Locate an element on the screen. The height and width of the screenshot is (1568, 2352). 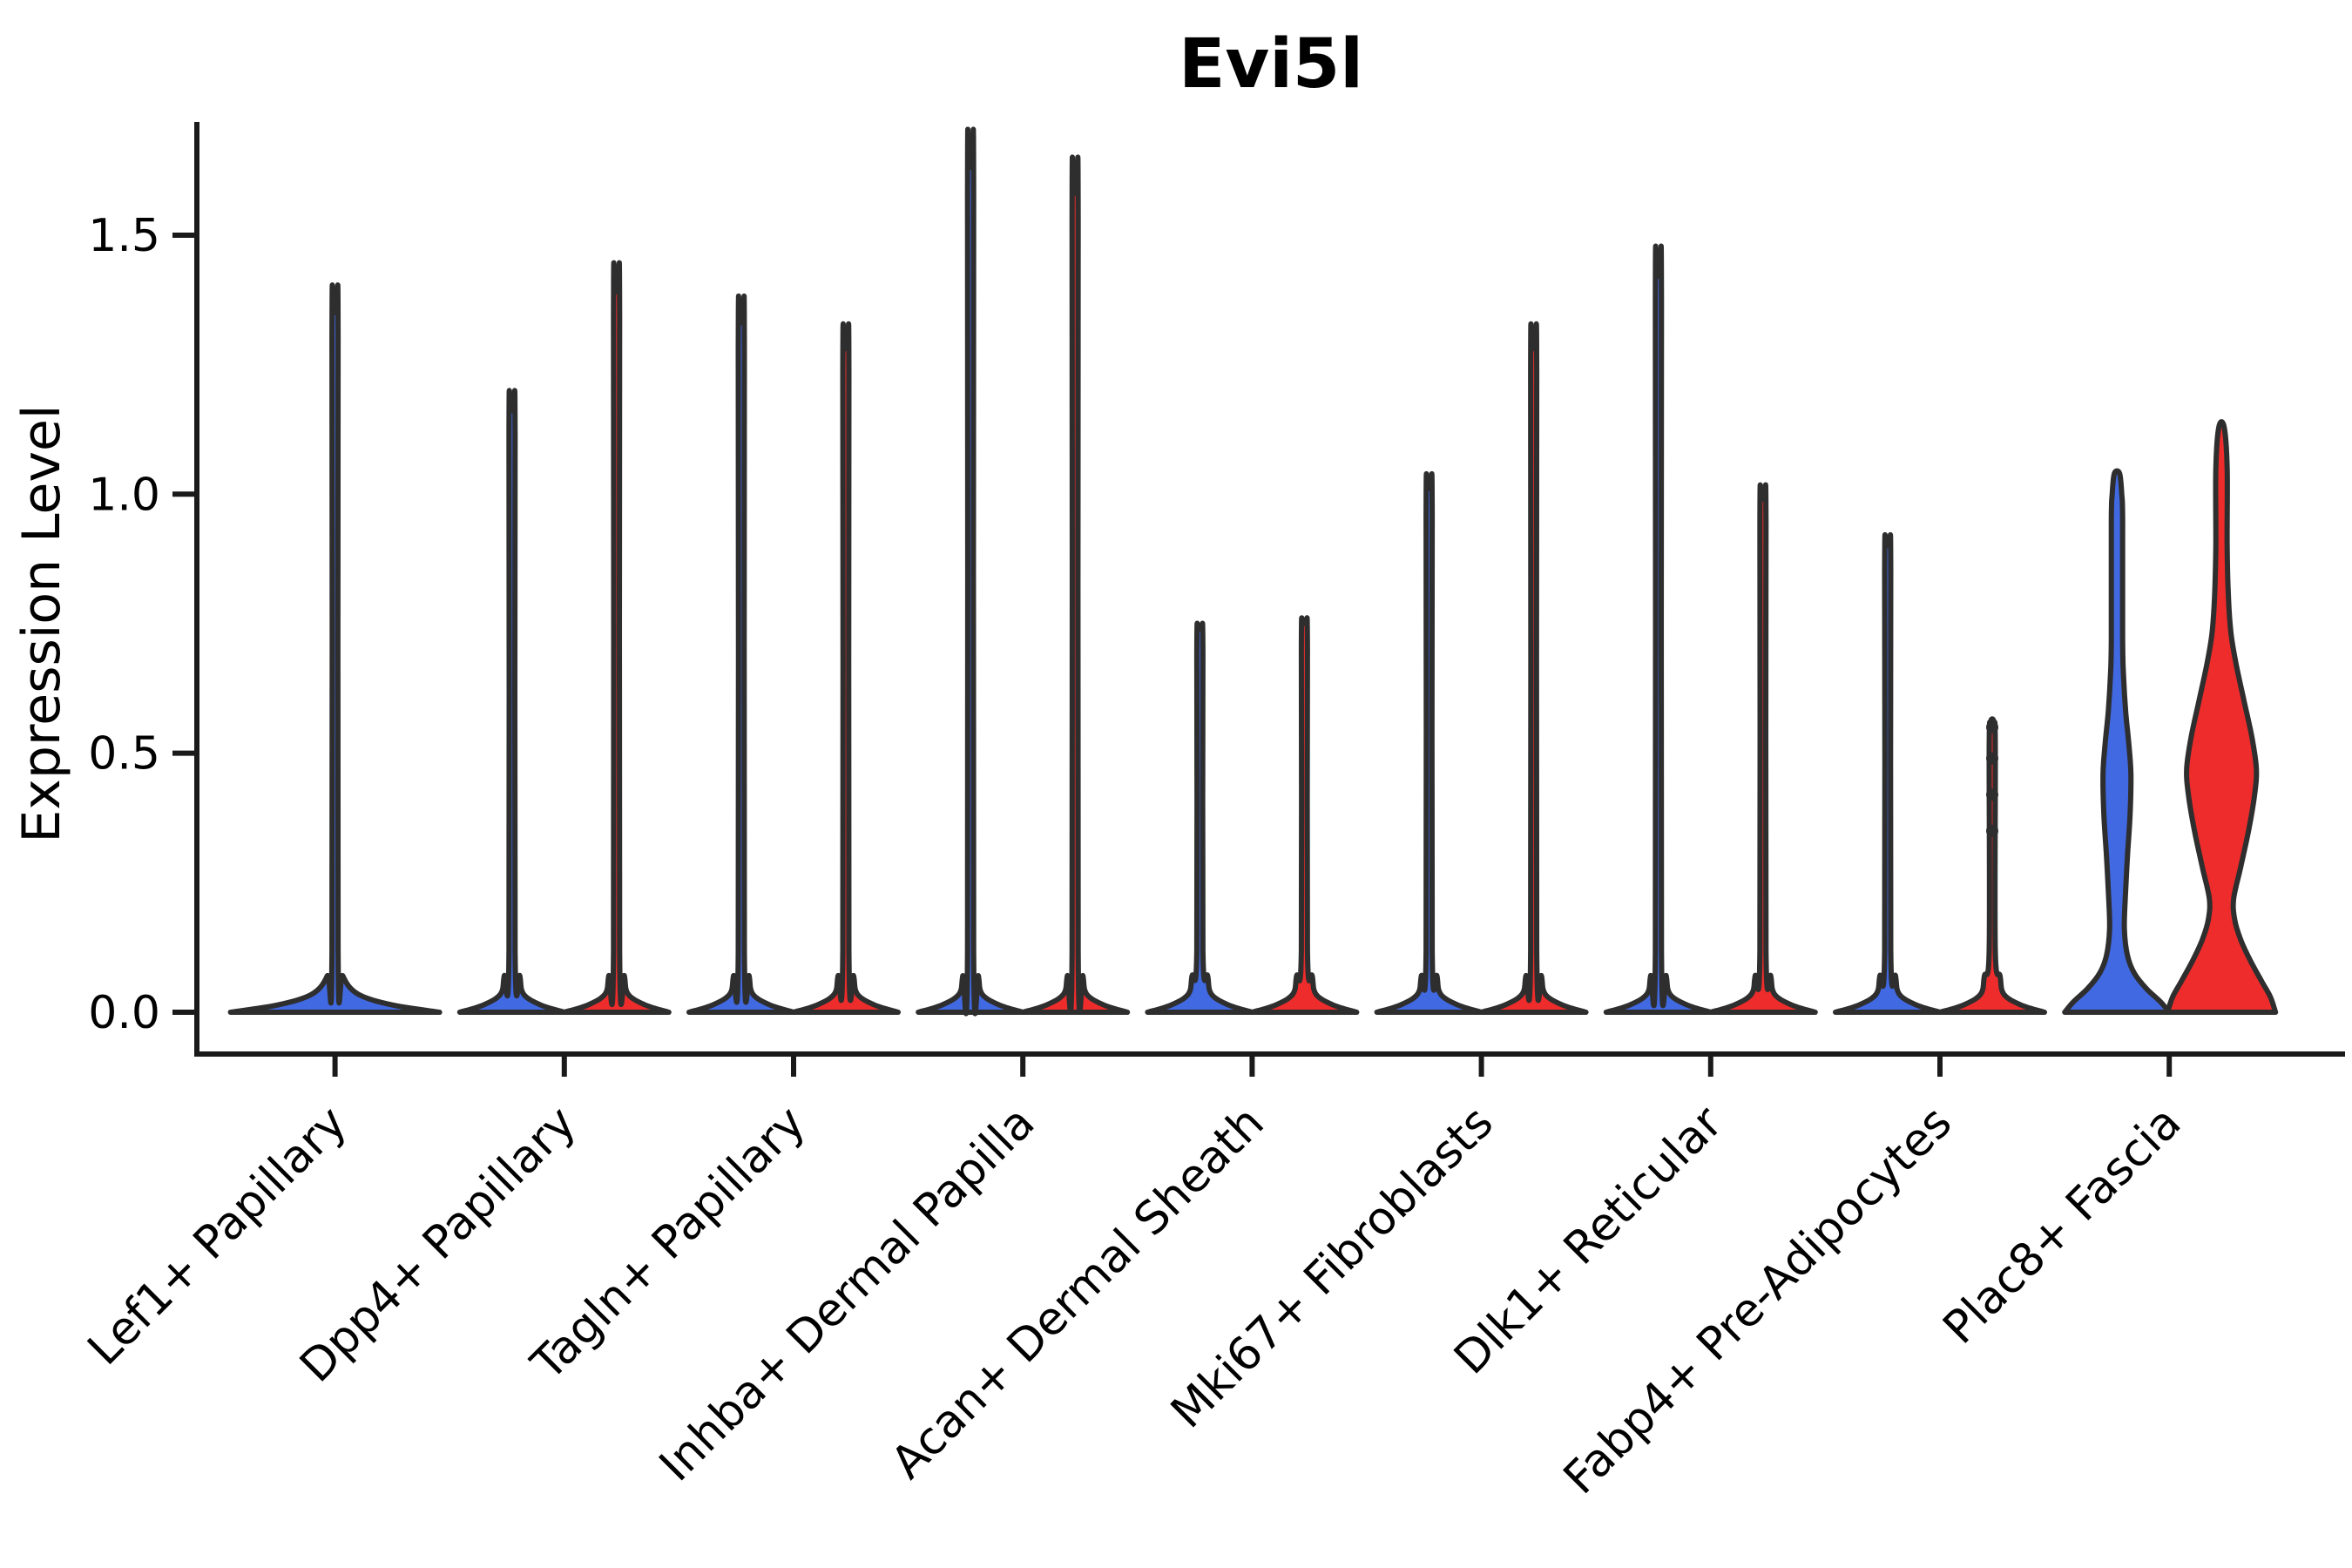
x-tick-label: Acan+ Dermal Sheath is located at coordinates (1078, 1293).